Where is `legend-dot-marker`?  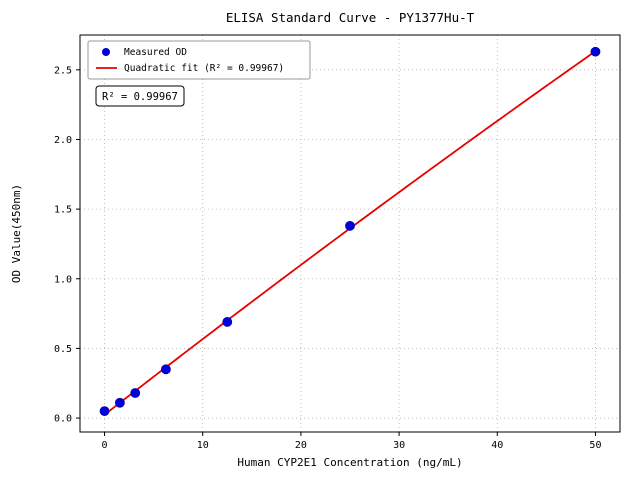 legend-dot-marker is located at coordinates (106, 52).